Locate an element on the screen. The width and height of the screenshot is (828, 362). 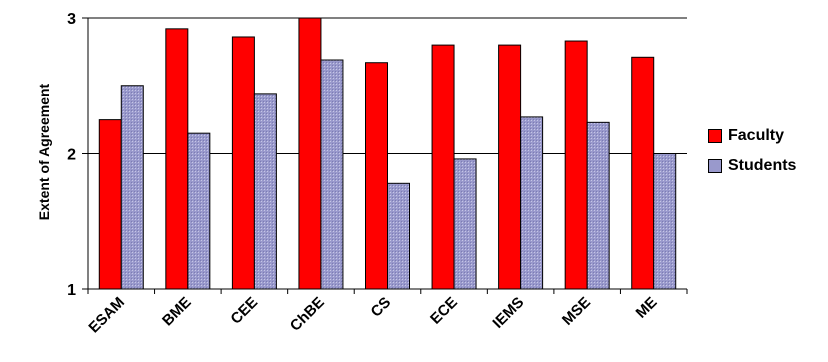
bar-students-cs is located at coordinates (398, 236).